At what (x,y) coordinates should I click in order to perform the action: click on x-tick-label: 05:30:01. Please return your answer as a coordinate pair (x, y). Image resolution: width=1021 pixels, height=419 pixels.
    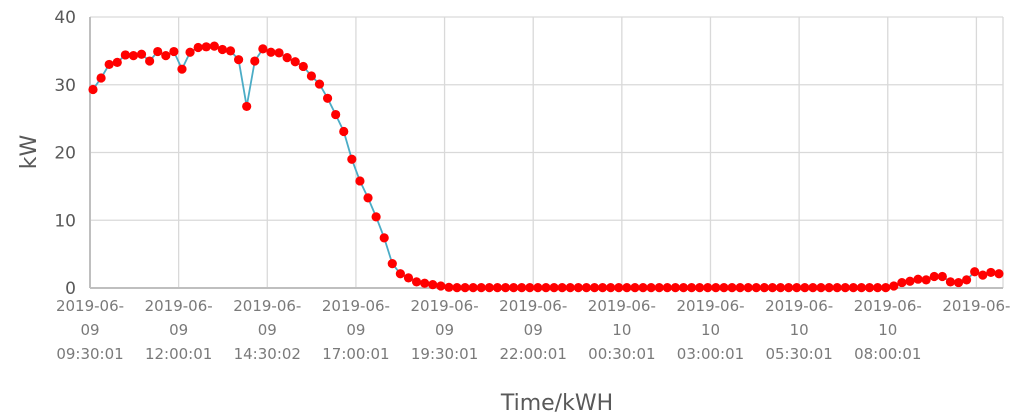
    Looking at the image, I should click on (798, 354).